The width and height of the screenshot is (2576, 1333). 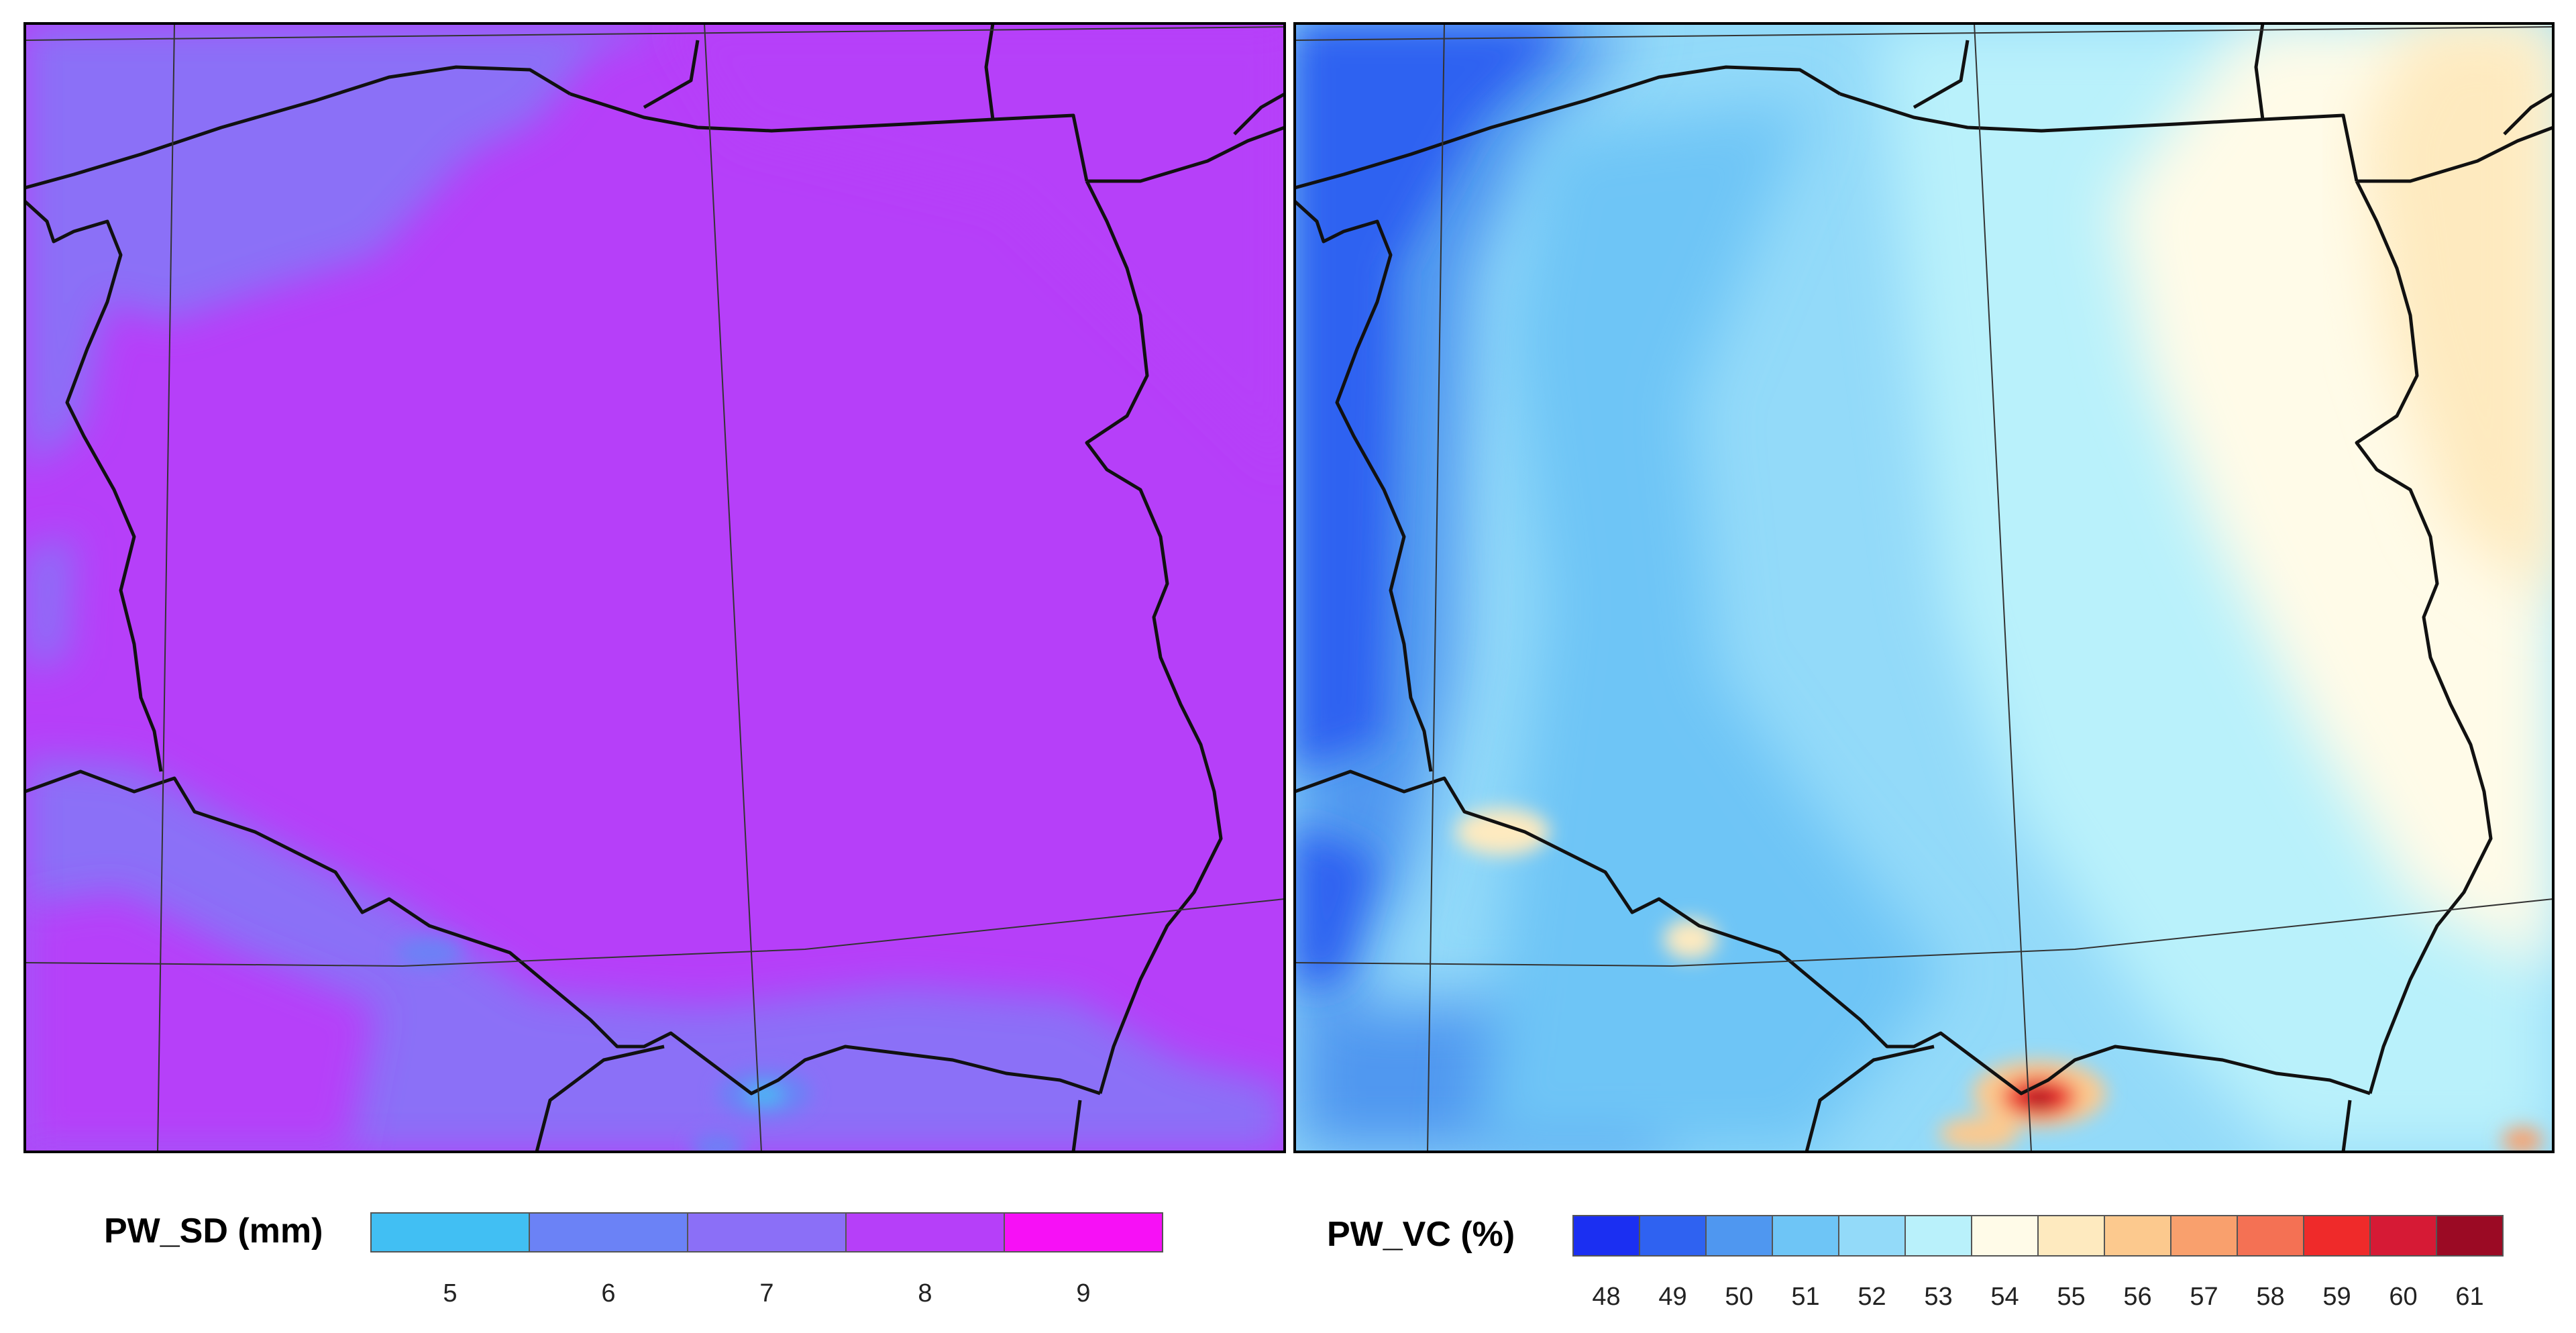 I want to click on pw-vc-tick-label: 50, so click(x=1739, y=1297).